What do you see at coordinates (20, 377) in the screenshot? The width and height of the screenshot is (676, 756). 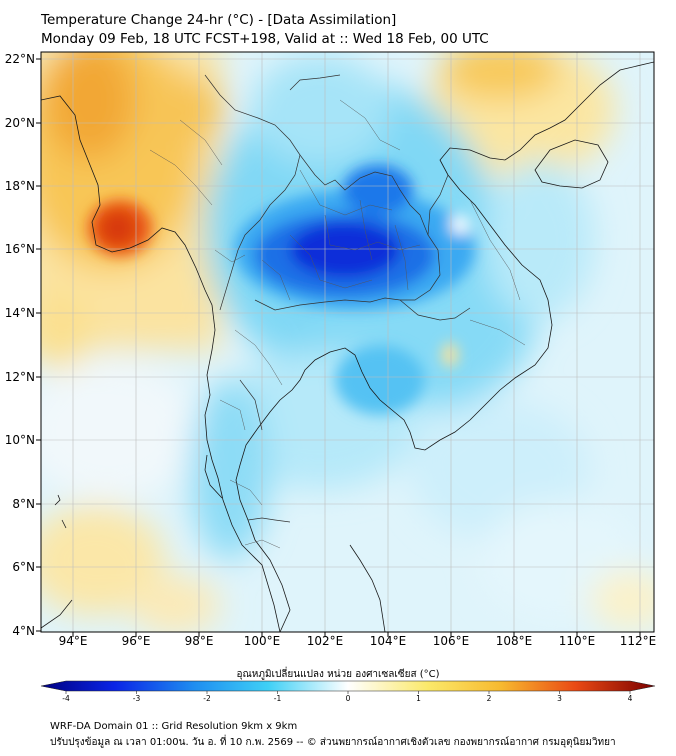 I see `lat-label: 12°N` at bounding box center [20, 377].